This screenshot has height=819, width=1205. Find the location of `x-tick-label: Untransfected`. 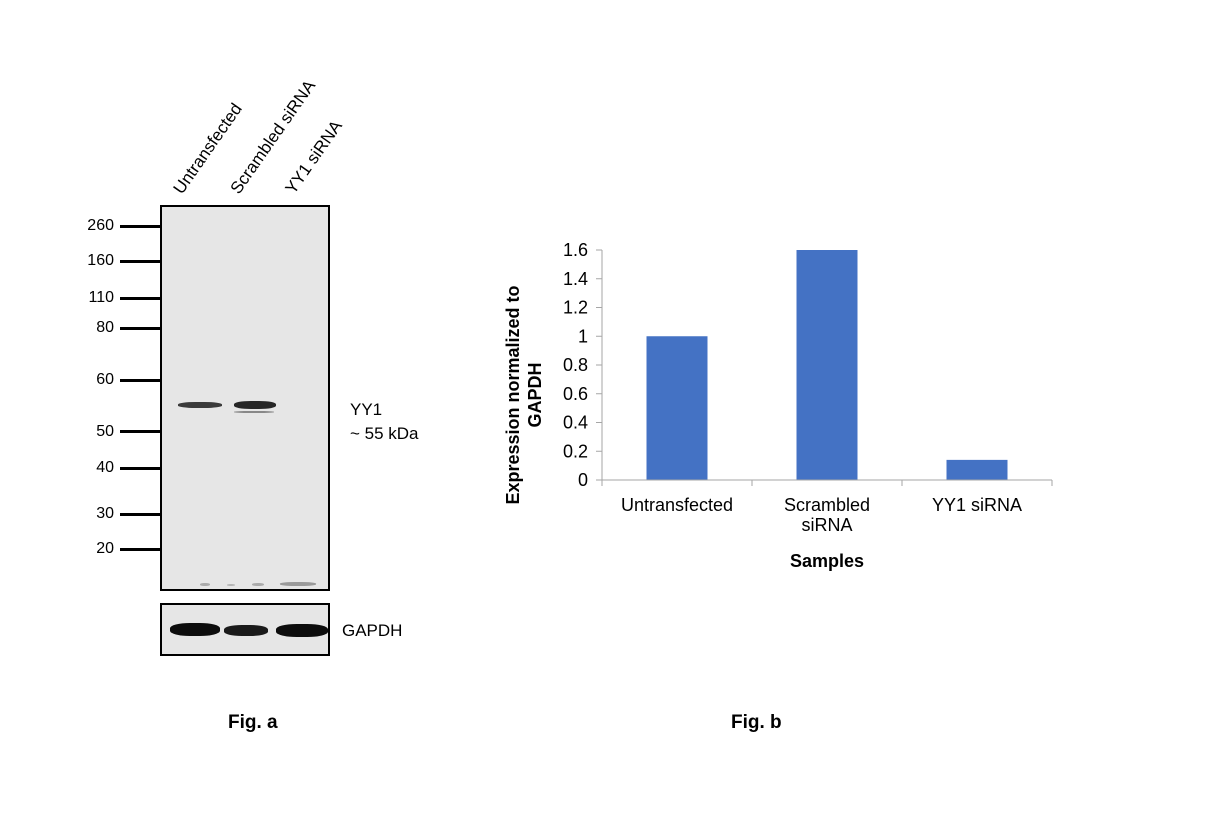

x-tick-label: Untransfected is located at coordinates (677, 505).